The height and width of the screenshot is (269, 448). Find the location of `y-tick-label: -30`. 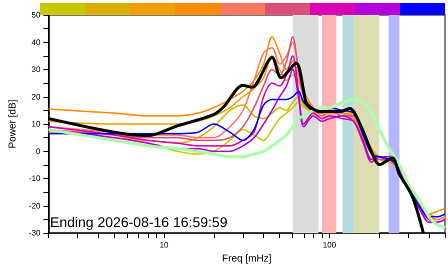

y-tick-label: -30 is located at coordinates (35, 233).